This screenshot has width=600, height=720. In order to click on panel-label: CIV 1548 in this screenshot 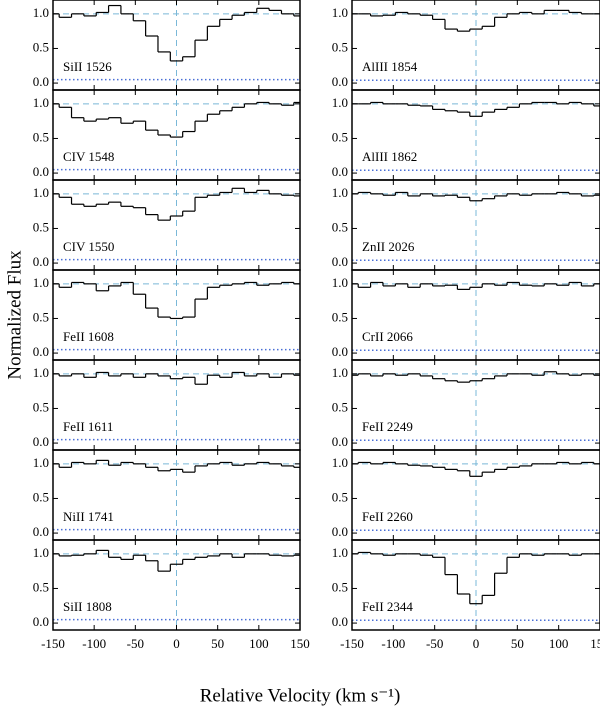, I will do `click(88, 156)`.